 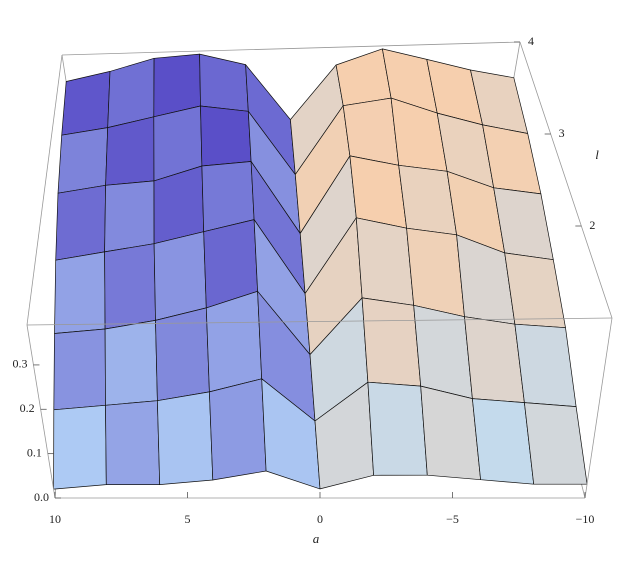 What do you see at coordinates (316, 538) in the screenshot?
I see `x-axis-label: a` at bounding box center [316, 538].